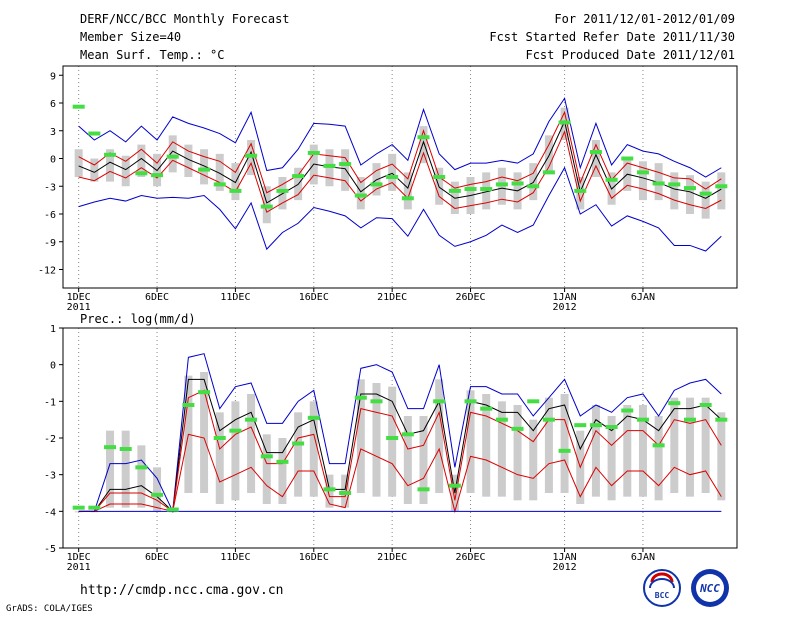 The width and height of the screenshot is (800, 618). What do you see at coordinates (565, 567) in the screenshot?
I see `prec-x-tick-year: 2012` at bounding box center [565, 567].